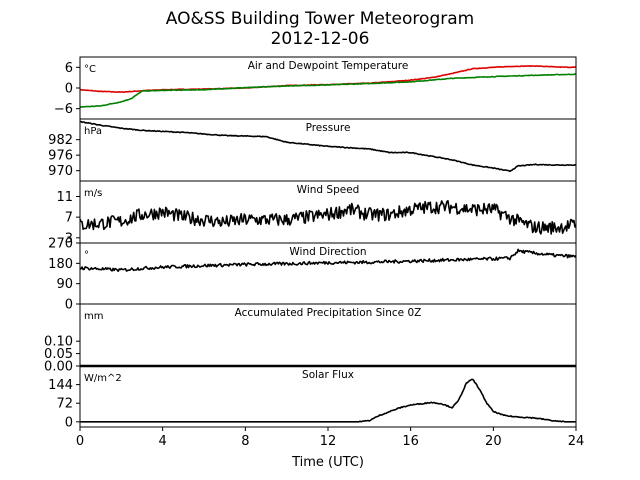 Image resolution: width=640 pixels, height=480 pixels. What do you see at coordinates (320, 19) in the screenshot?
I see `figure-title-line1: AO&SS Building Tower Meteorogram` at bounding box center [320, 19].